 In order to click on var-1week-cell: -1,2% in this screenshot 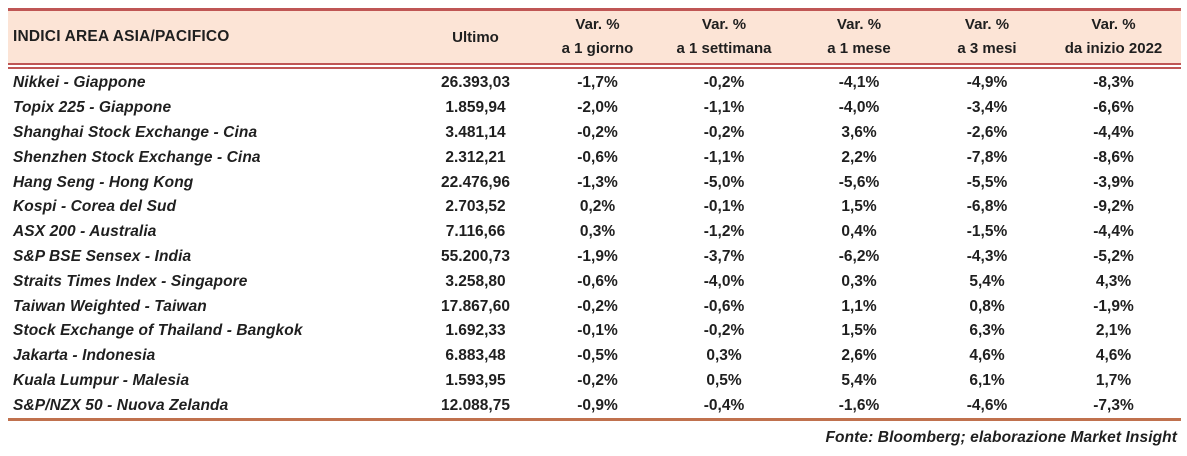, I will do `click(724, 232)`.